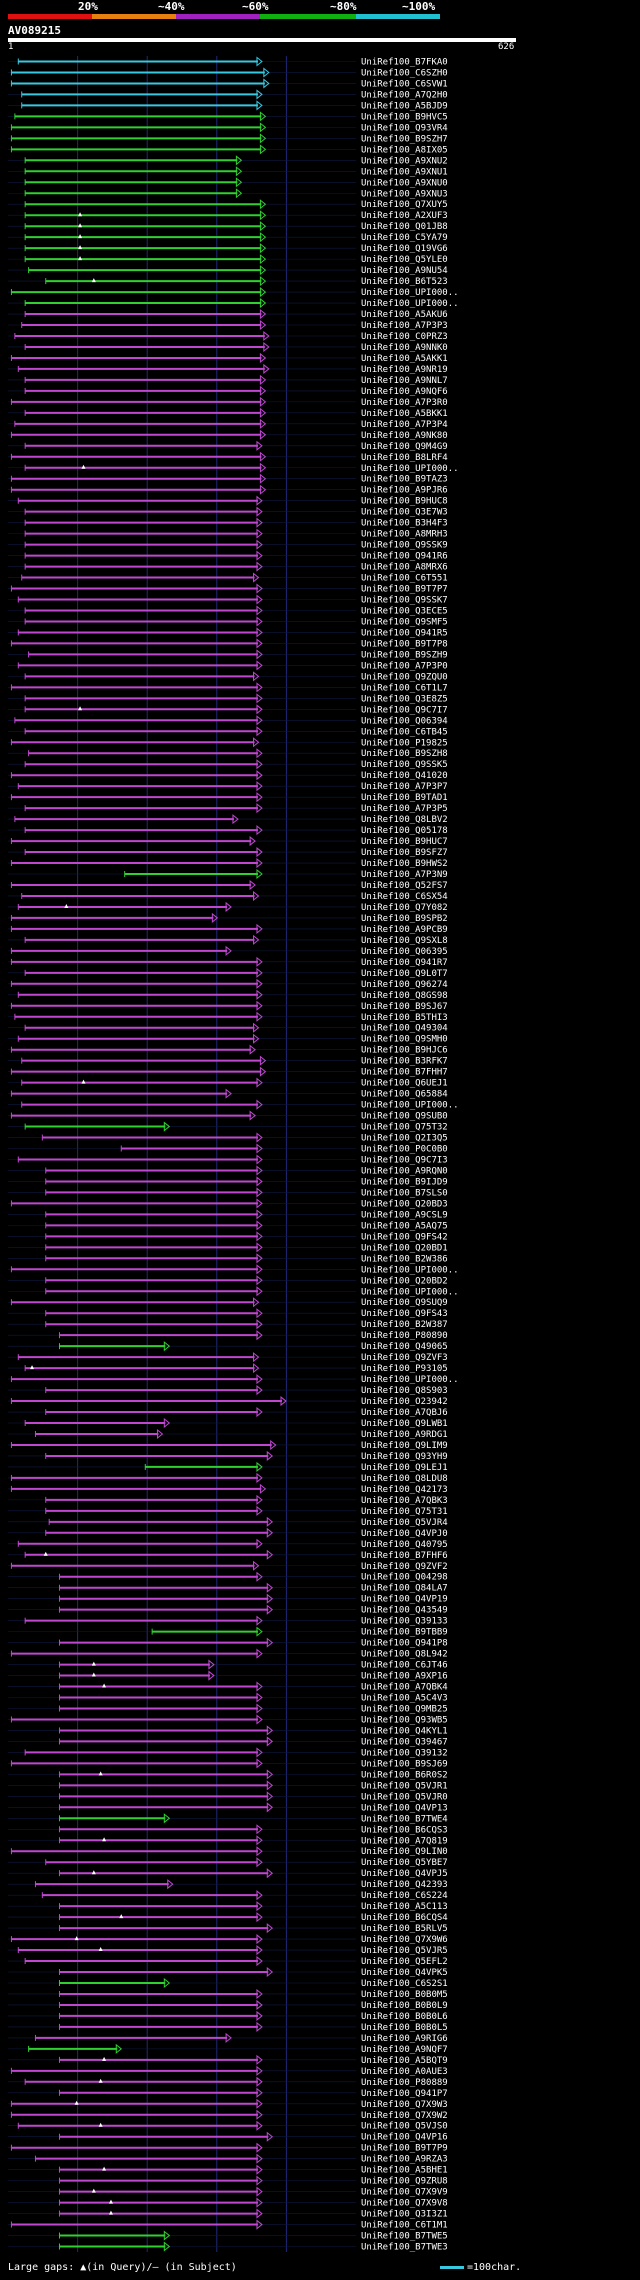  I want to click on hit-label: UniRef100_Q04298, so click(404, 1578).